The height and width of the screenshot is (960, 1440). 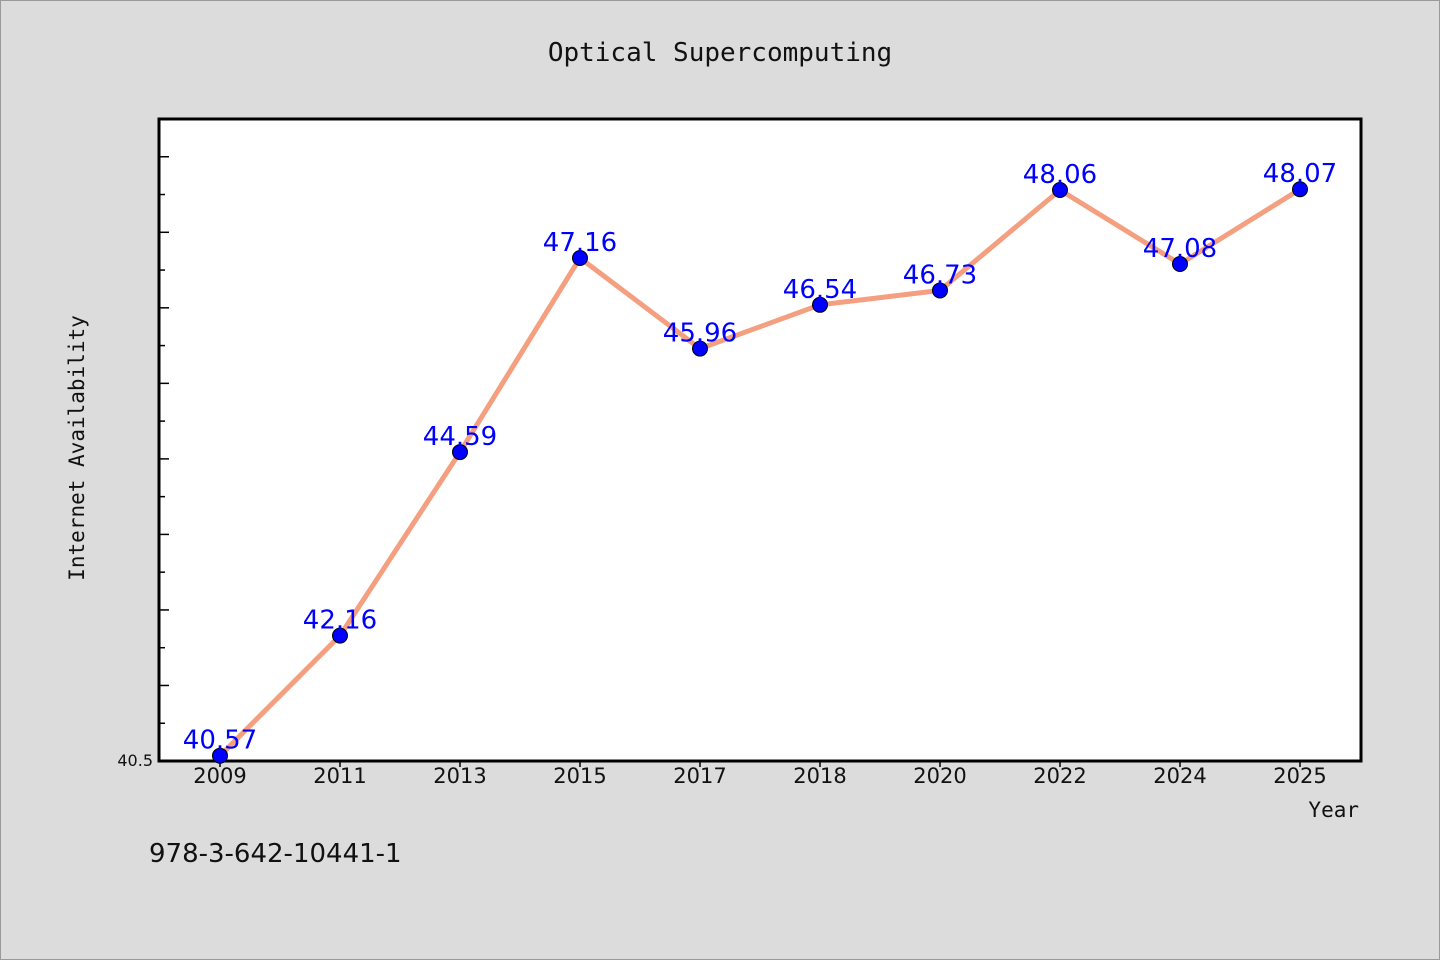 What do you see at coordinates (1299, 776) in the screenshot?
I see `x-tick-label: 2025` at bounding box center [1299, 776].